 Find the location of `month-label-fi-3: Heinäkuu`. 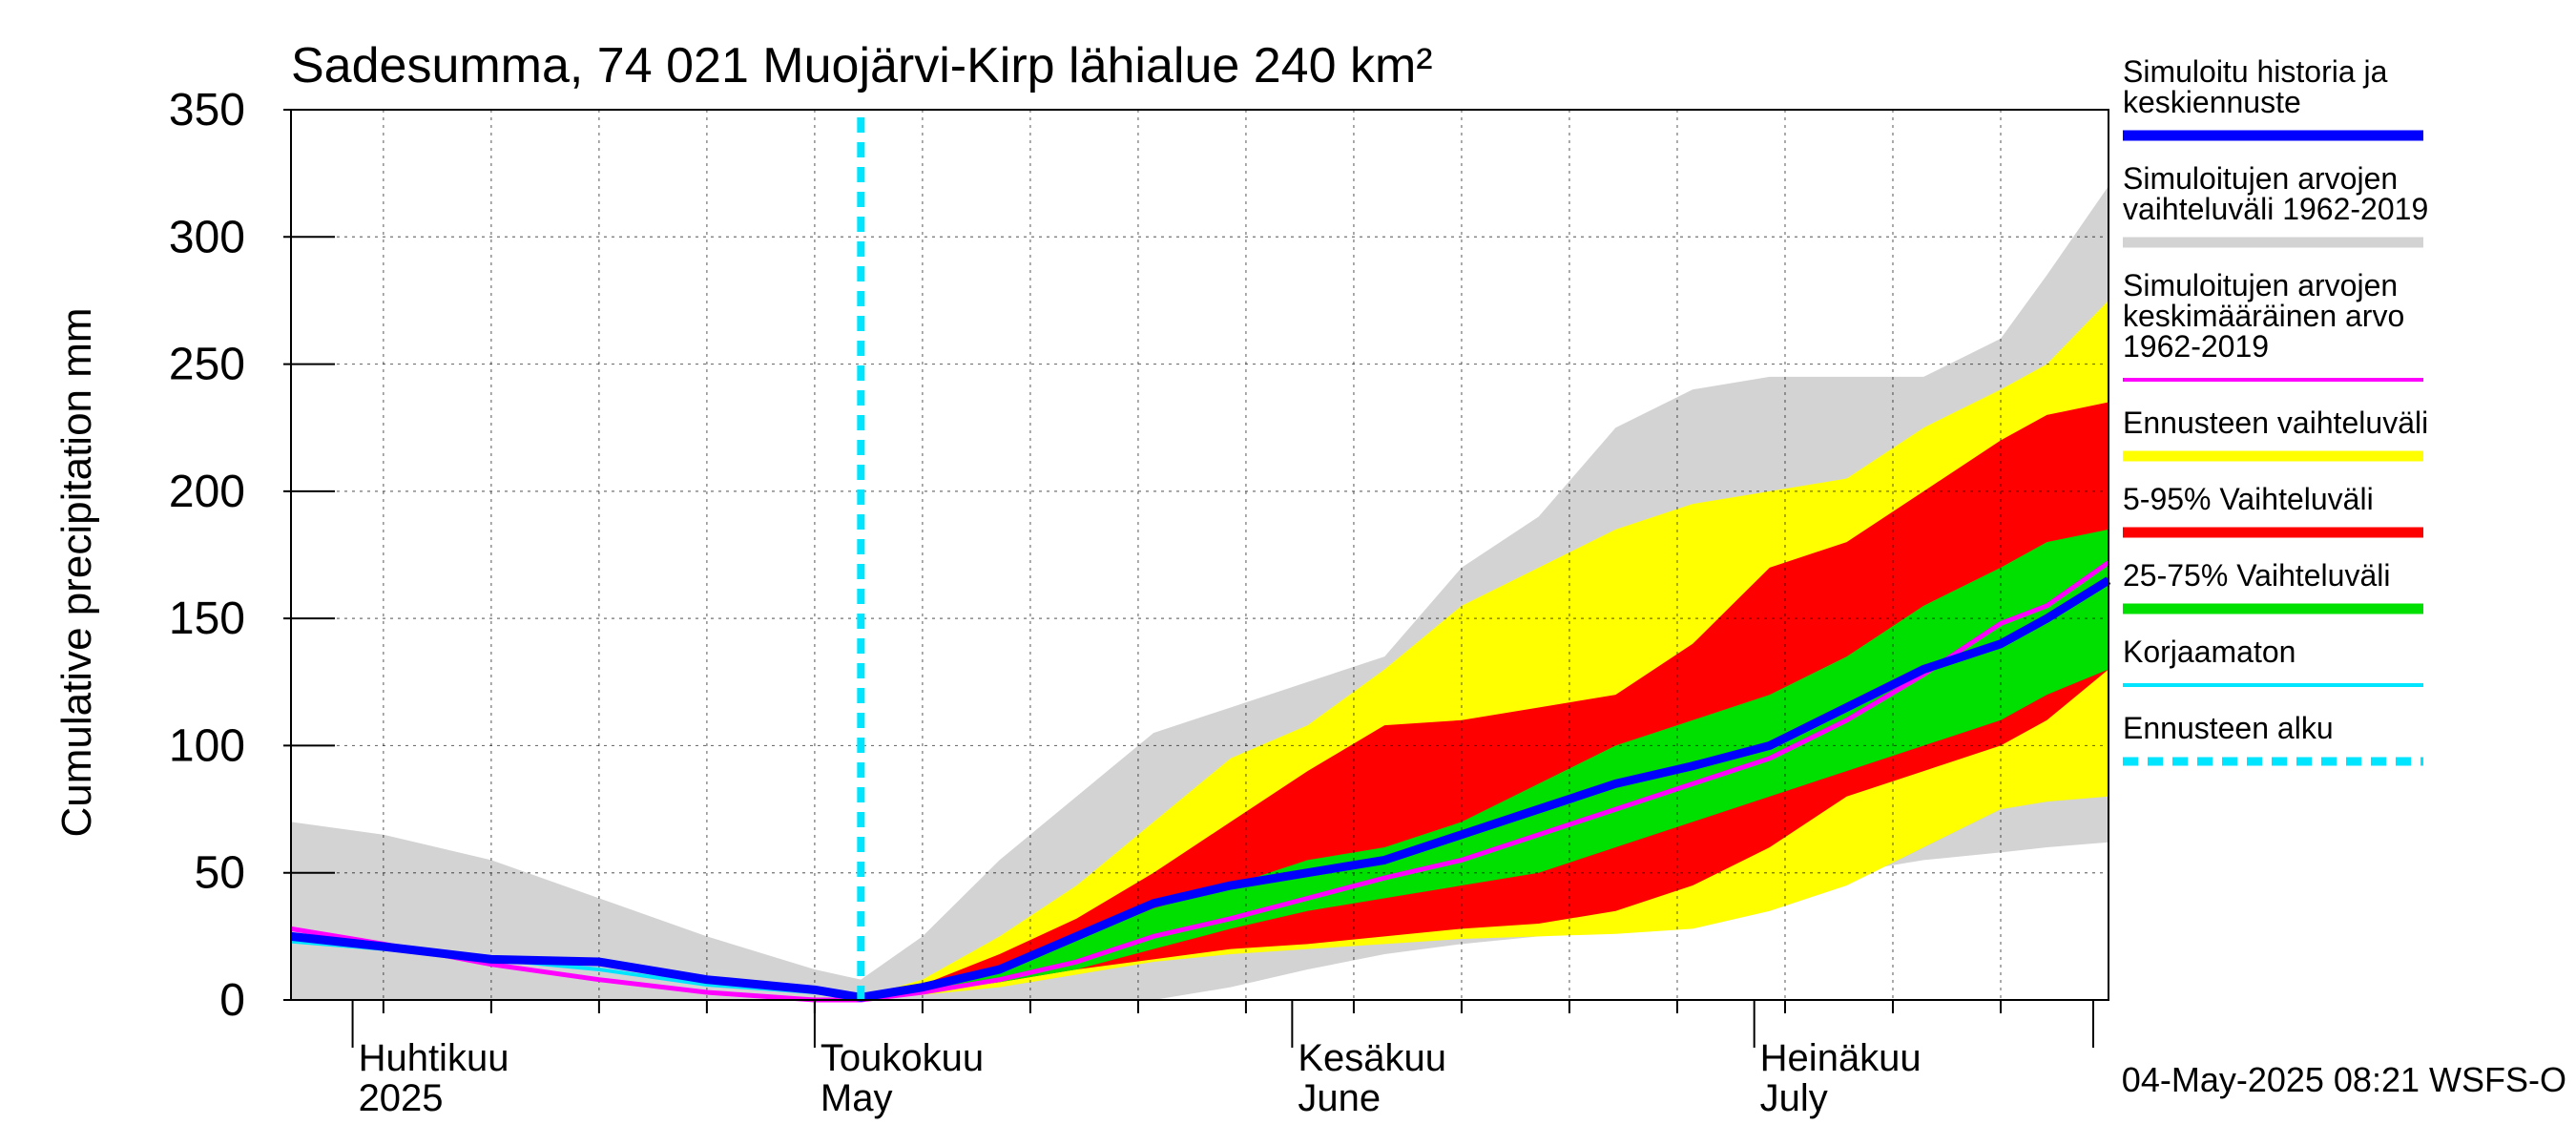

month-label-fi-3: Heinäkuu is located at coordinates (1841, 1058).